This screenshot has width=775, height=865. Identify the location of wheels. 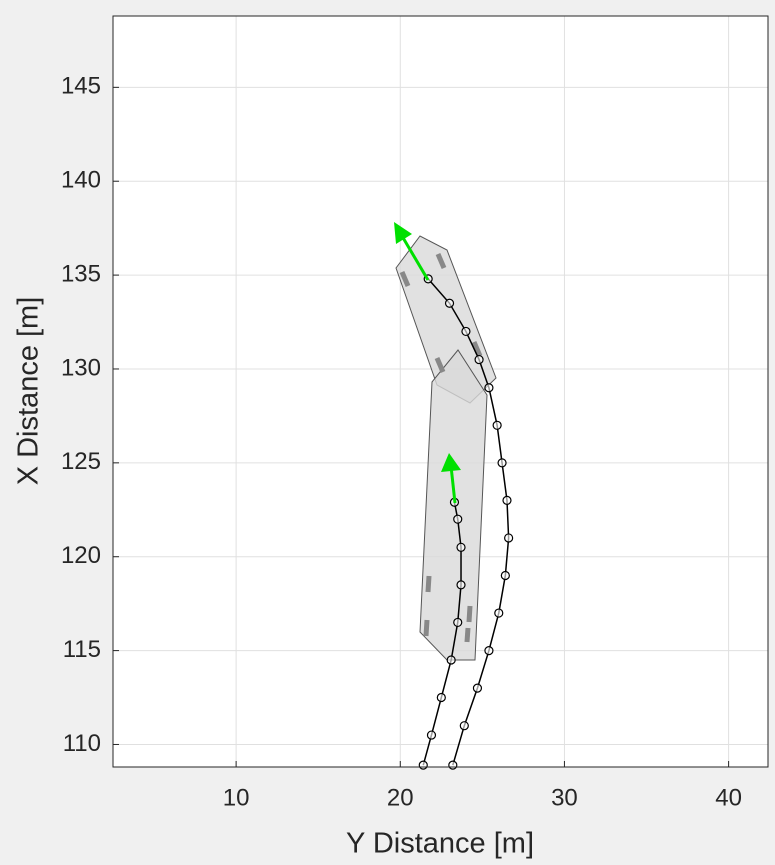
(441, 448).